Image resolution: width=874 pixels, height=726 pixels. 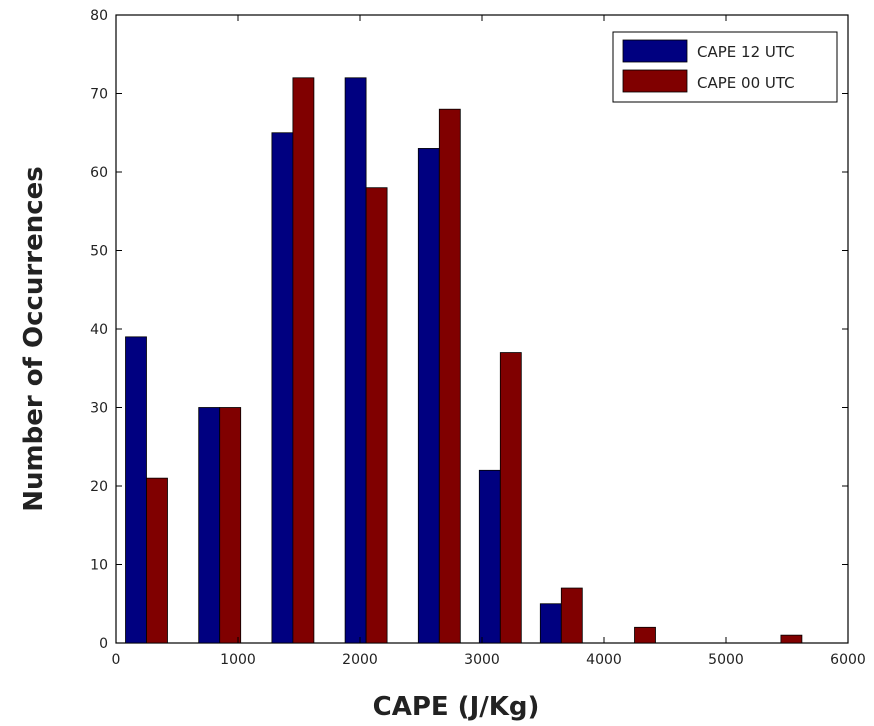 What do you see at coordinates (99, 16) in the screenshot?
I see `y-tick-label: 80` at bounding box center [99, 16].